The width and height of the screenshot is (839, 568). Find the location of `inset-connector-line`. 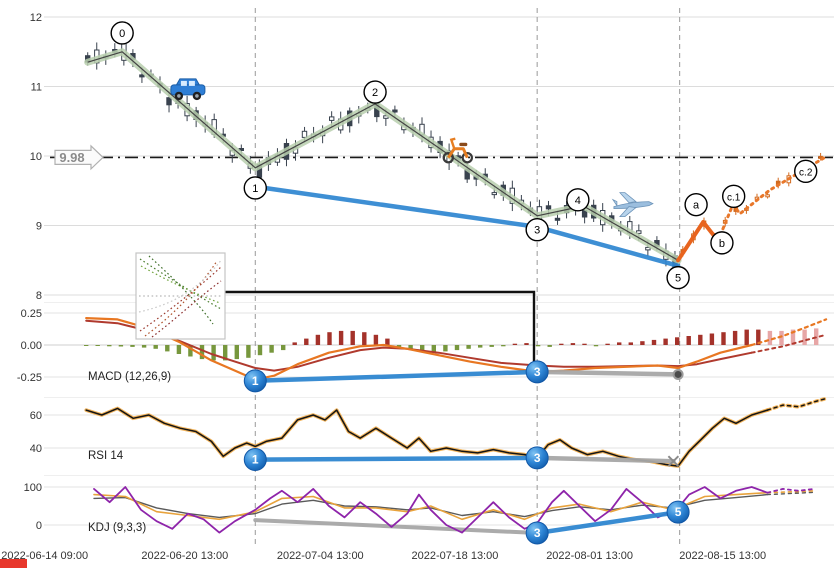

inset-connector-line is located at coordinates (380, 326).